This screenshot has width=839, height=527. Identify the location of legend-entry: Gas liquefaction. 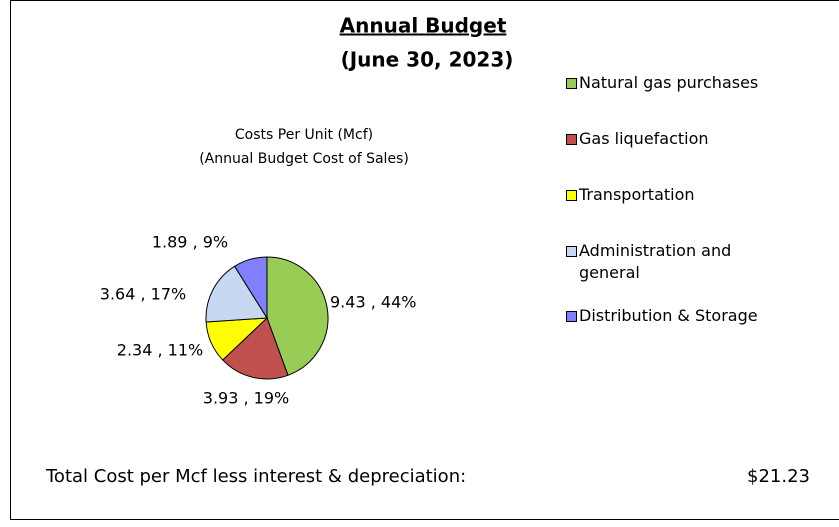
(696, 139).